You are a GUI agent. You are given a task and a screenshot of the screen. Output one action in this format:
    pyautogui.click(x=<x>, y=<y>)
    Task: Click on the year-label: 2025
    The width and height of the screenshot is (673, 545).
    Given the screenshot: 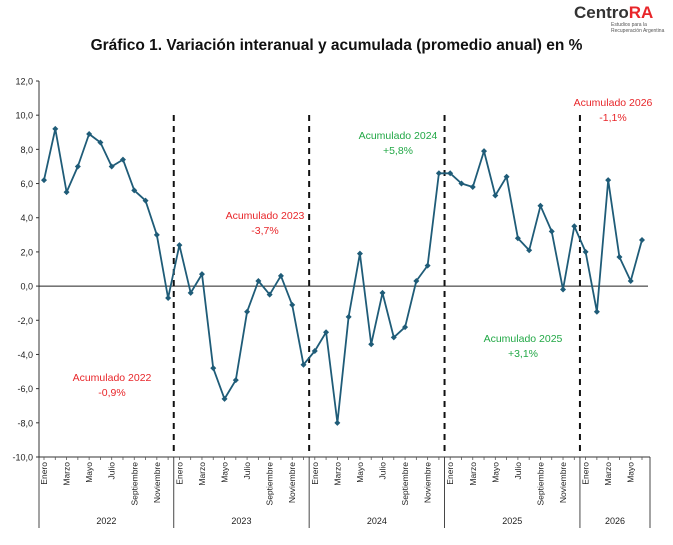 What is the action you would take?
    pyautogui.click(x=512, y=521)
    